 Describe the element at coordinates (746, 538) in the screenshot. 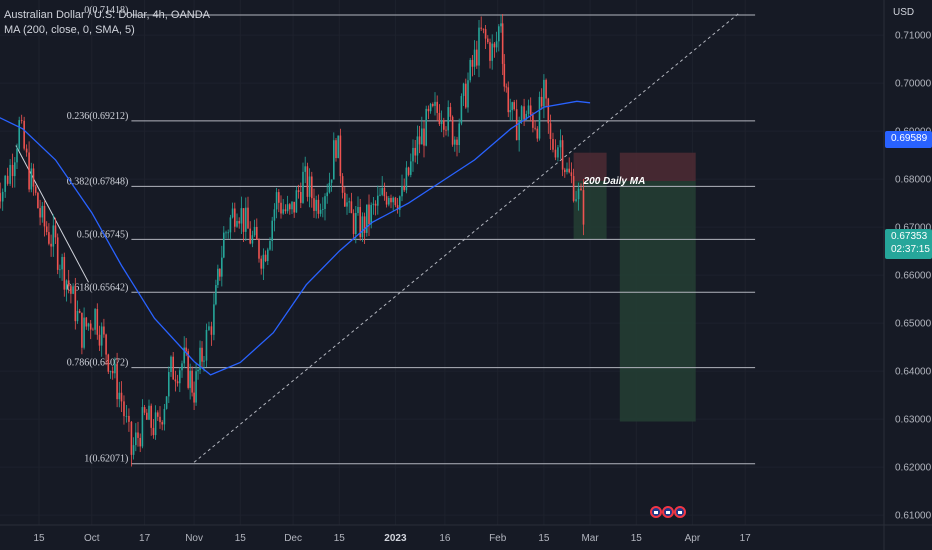

I see `x-tick-label: 17` at that location.